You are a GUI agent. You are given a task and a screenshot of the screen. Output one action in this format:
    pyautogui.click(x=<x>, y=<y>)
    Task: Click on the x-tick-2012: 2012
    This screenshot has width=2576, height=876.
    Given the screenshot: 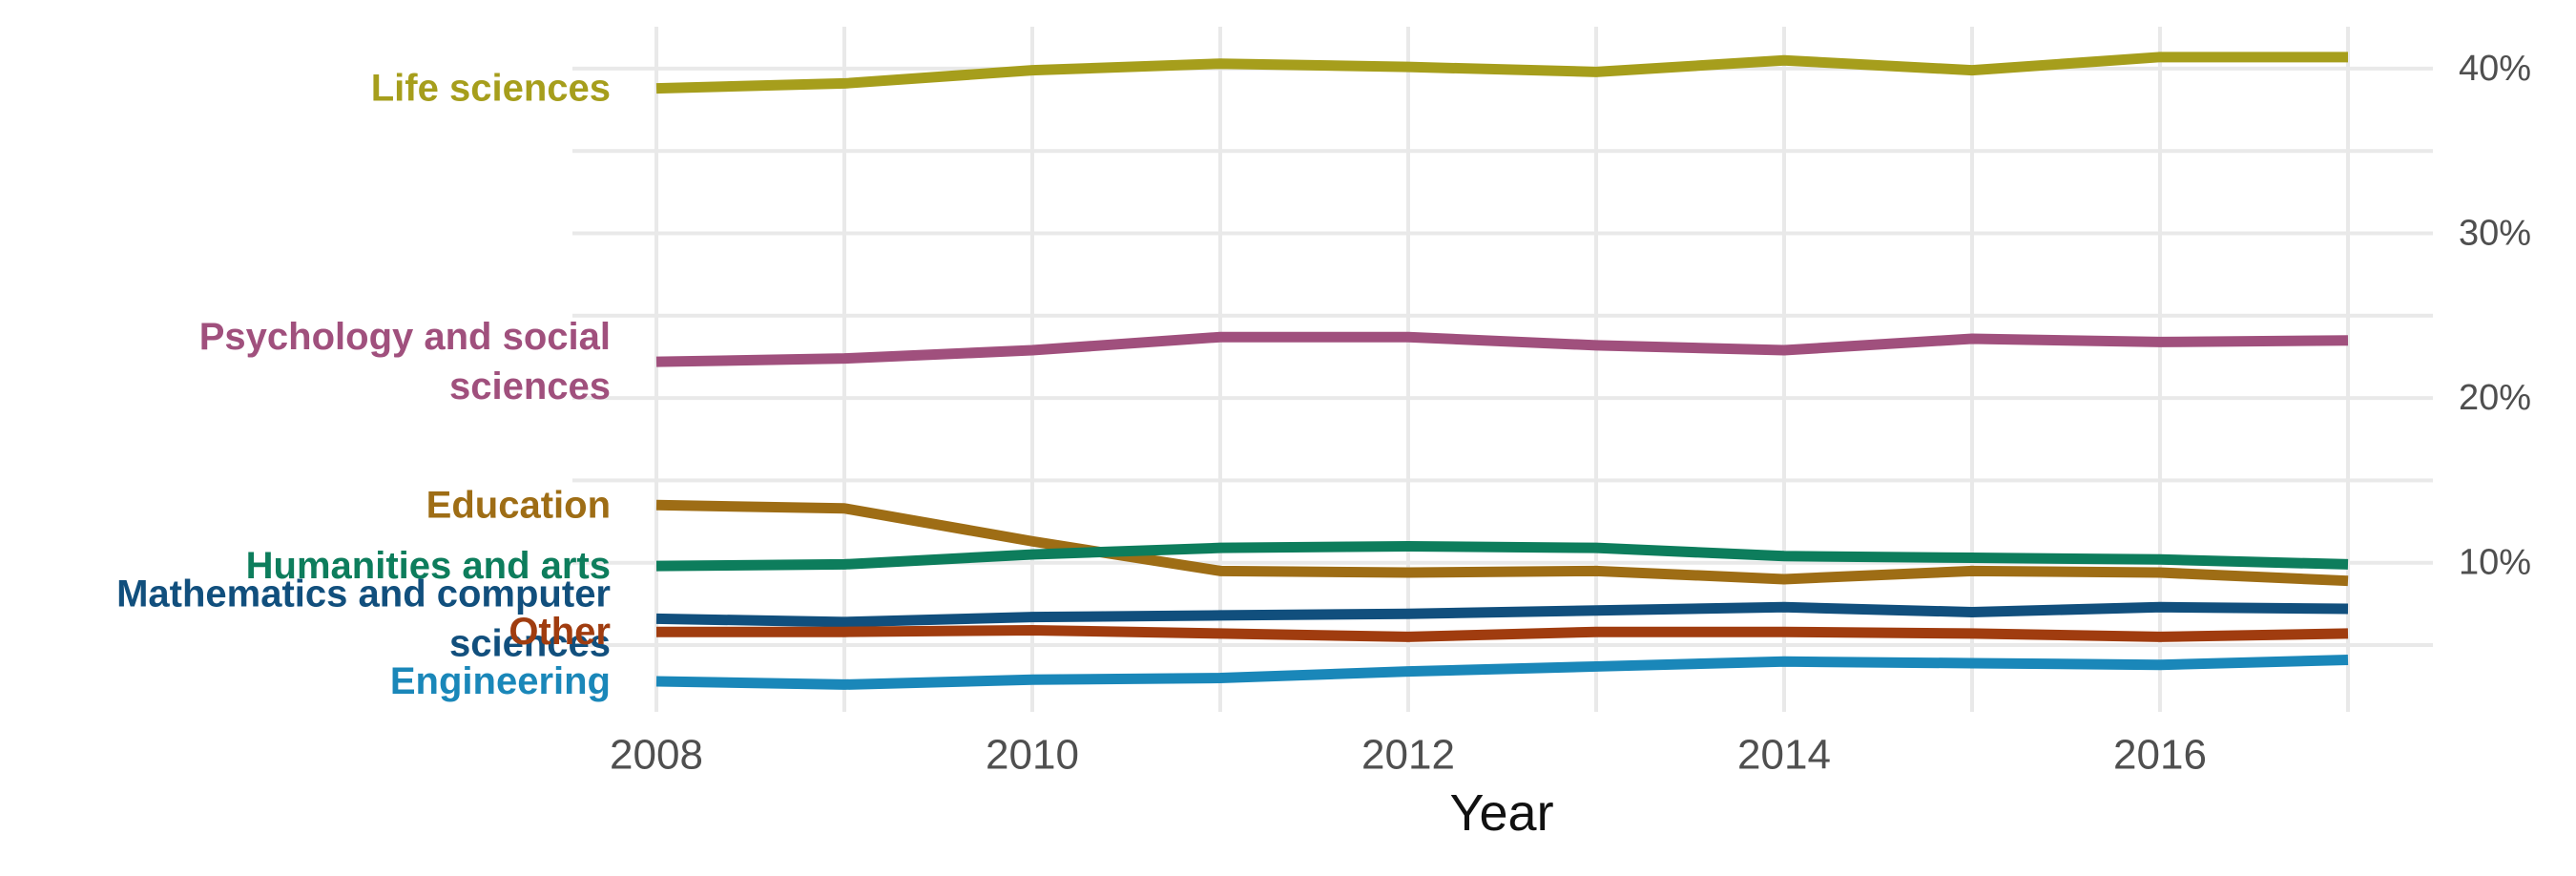 What is the action you would take?
    pyautogui.click(x=1408, y=755)
    